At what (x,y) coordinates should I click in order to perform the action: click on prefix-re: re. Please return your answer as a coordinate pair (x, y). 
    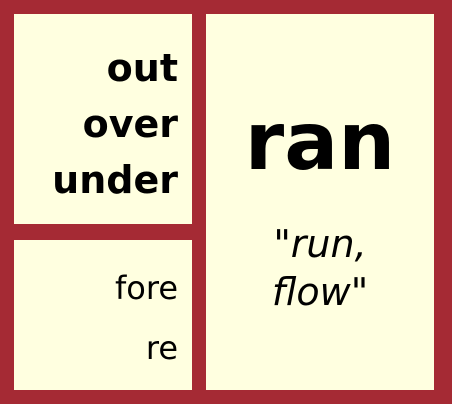
    Looking at the image, I should click on (161, 348).